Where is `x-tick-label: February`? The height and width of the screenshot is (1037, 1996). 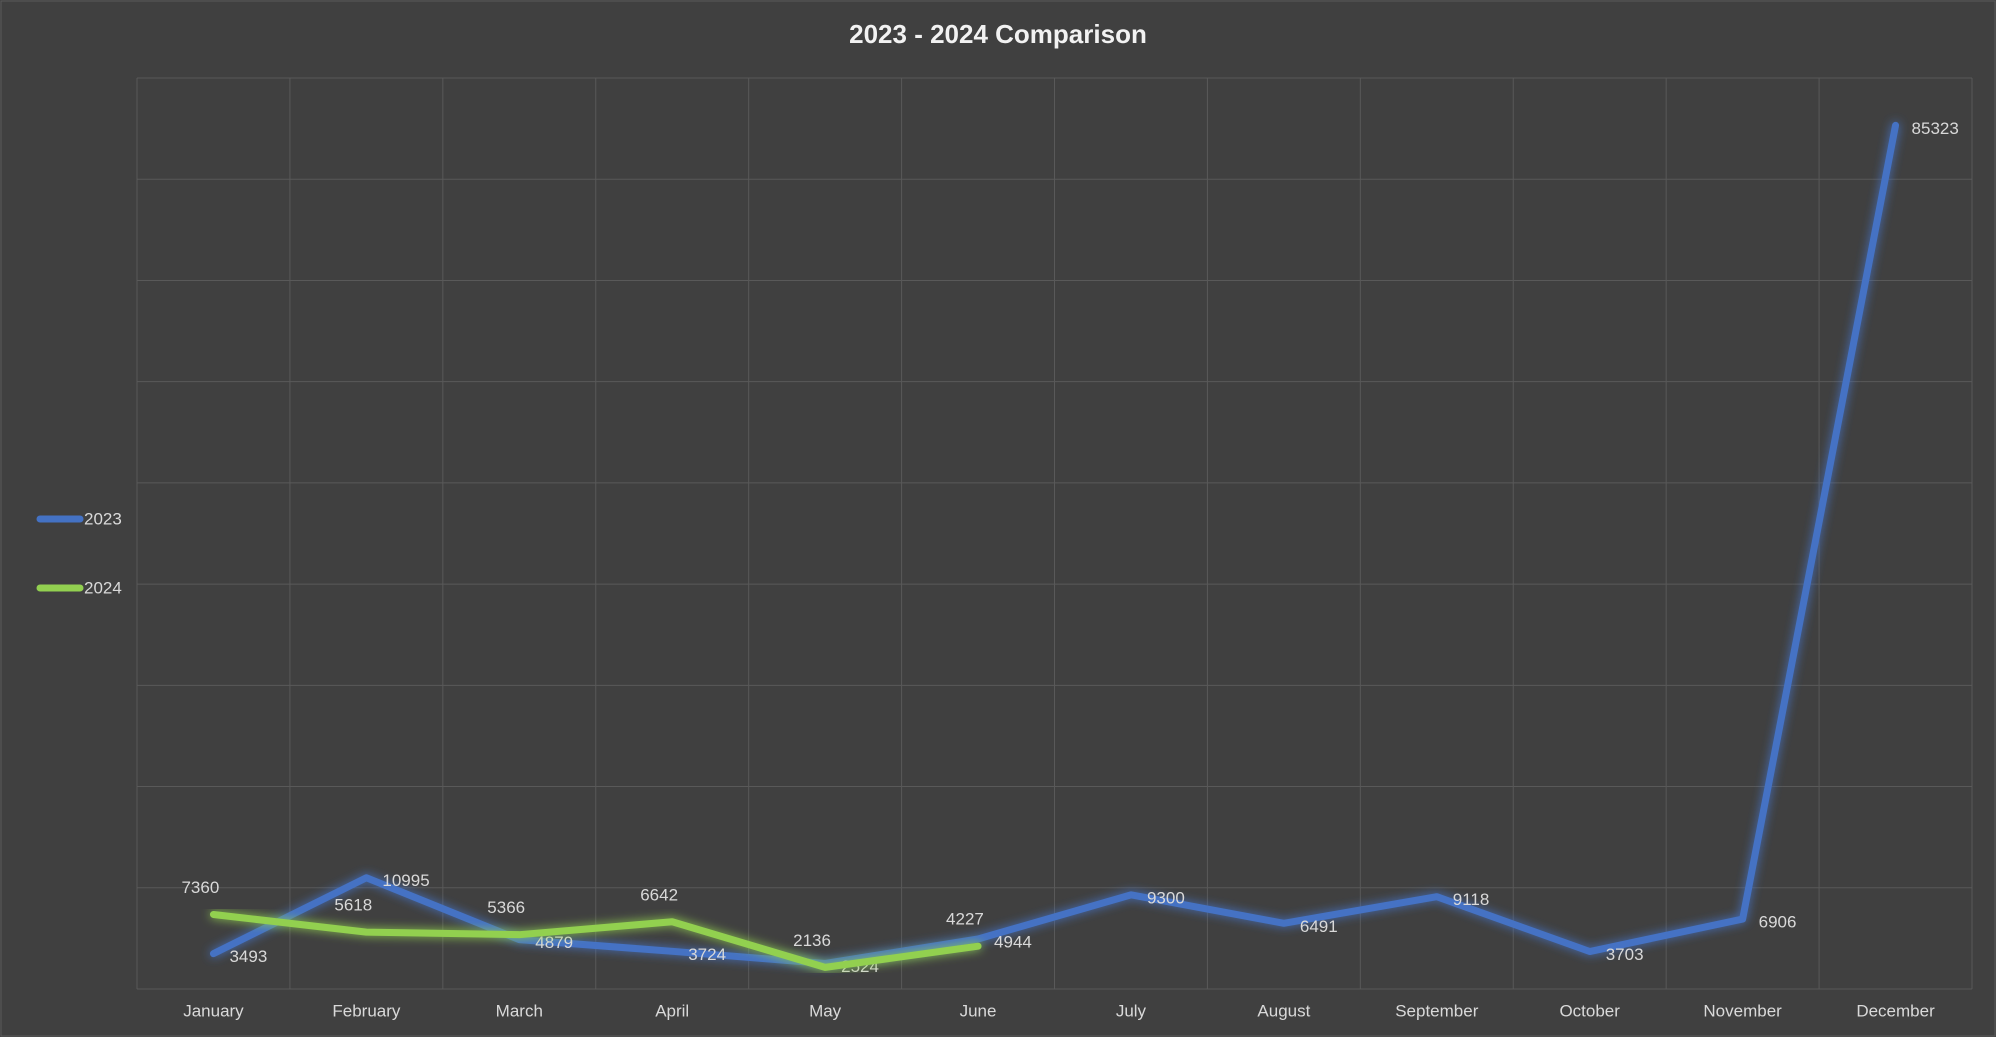
x-tick-label: February is located at coordinates (366, 1010).